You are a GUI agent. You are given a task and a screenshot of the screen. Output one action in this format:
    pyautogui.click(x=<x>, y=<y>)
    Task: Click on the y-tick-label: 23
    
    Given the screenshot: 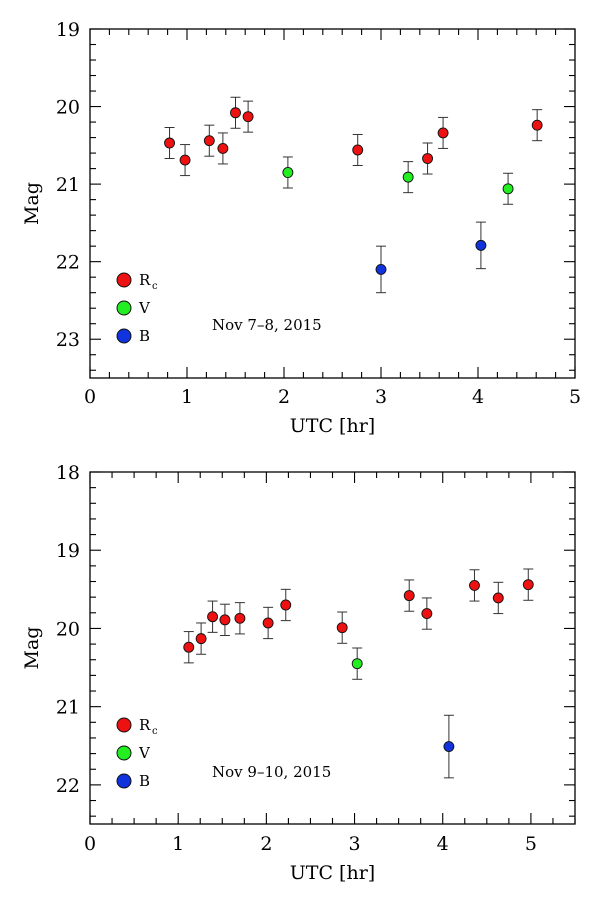 What is the action you would take?
    pyautogui.click(x=68, y=340)
    